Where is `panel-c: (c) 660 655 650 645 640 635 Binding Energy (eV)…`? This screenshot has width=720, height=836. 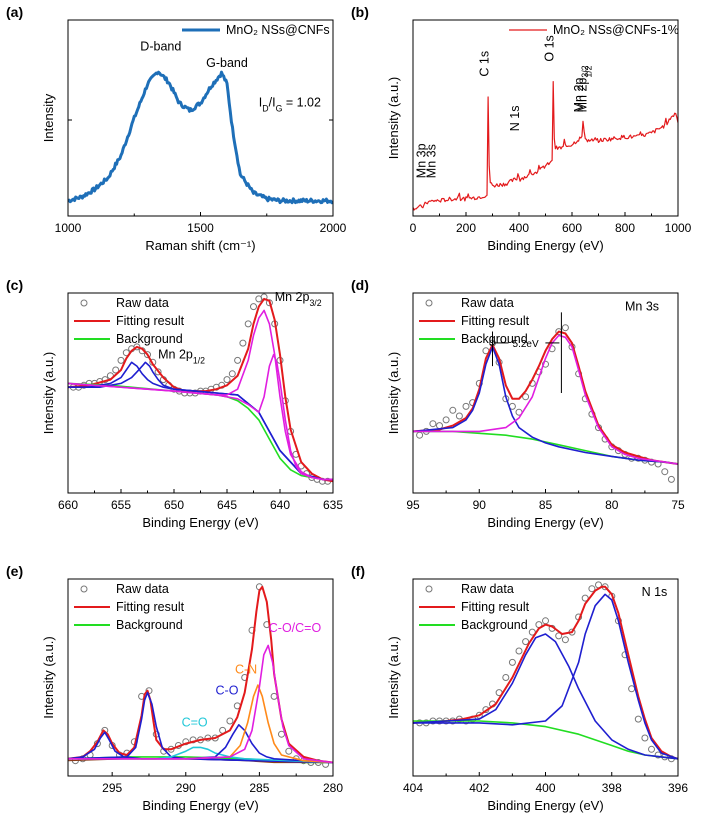
panel-c: (c) 660 655 650 645 640 635 Binding Energy (eV)… is located at coordinates (174, 403).